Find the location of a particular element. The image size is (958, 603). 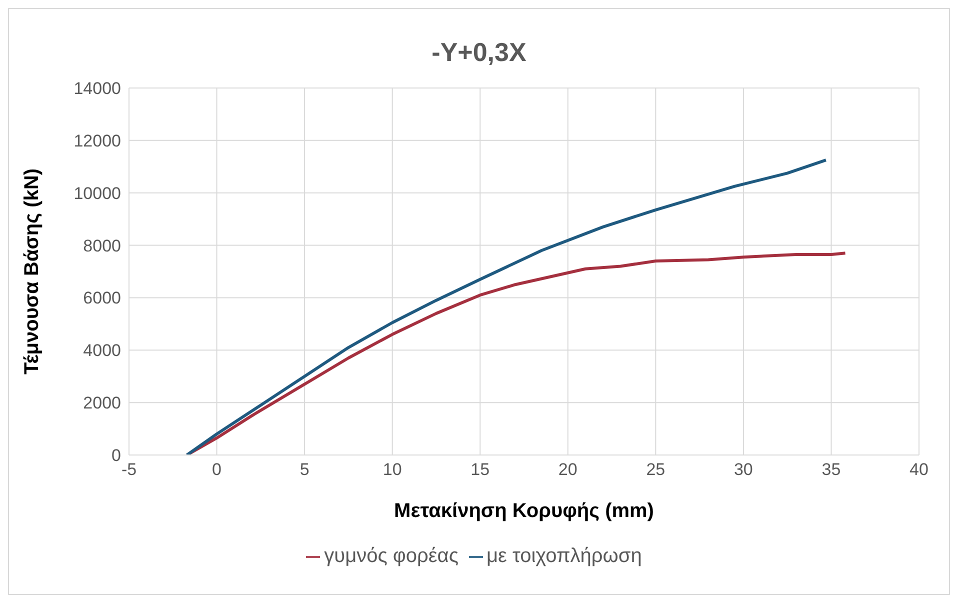

x-tick-label: 10 is located at coordinates (392, 470).